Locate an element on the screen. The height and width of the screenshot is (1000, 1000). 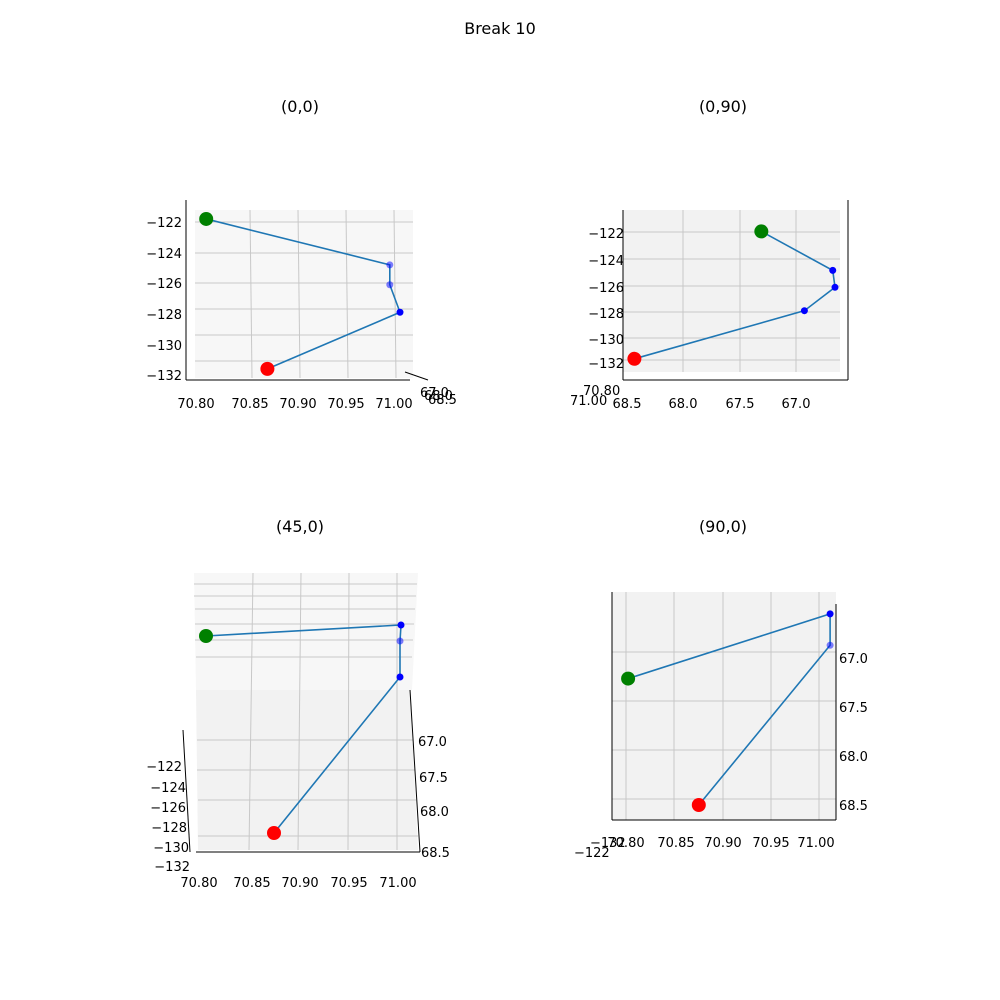
depth-tick-labels: 67.0 68.0 68.5 is located at coordinates (438, 397).